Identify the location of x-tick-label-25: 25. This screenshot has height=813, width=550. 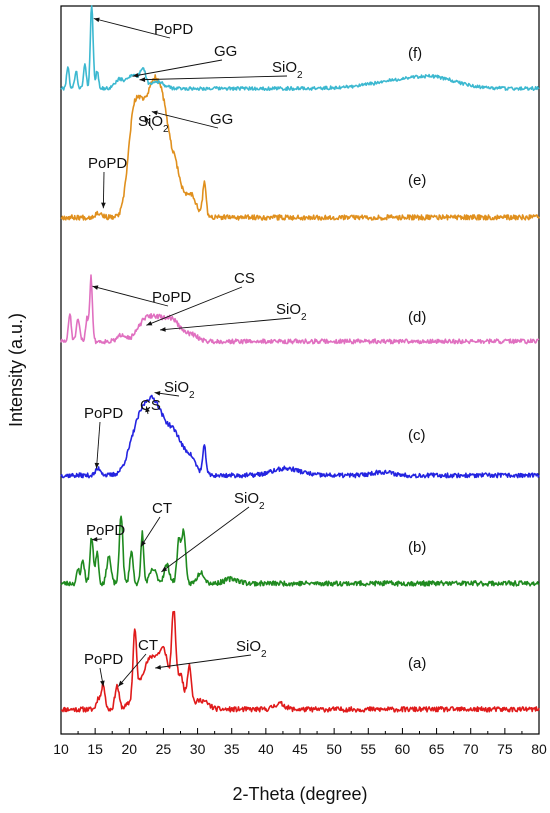
(164, 749).